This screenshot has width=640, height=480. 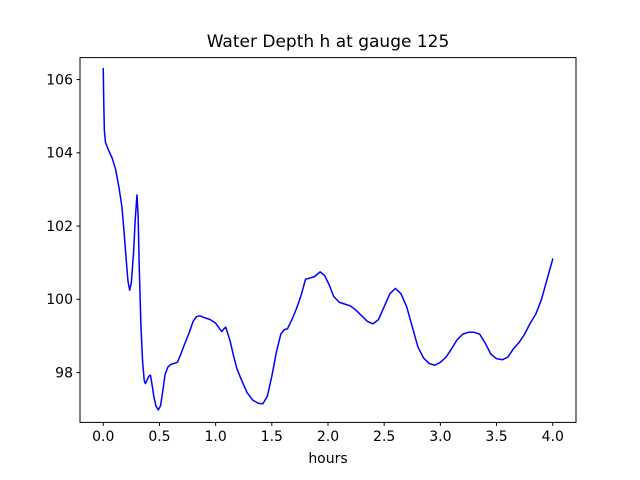 I want to click on x-tick-label: 1.0, so click(x=215, y=437).